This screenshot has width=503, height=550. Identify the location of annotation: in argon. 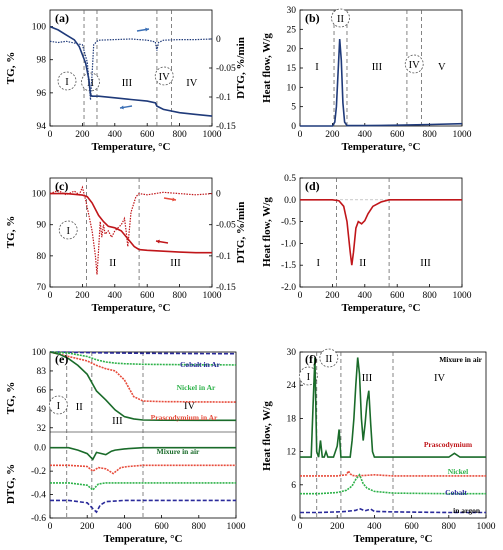
(467, 510).